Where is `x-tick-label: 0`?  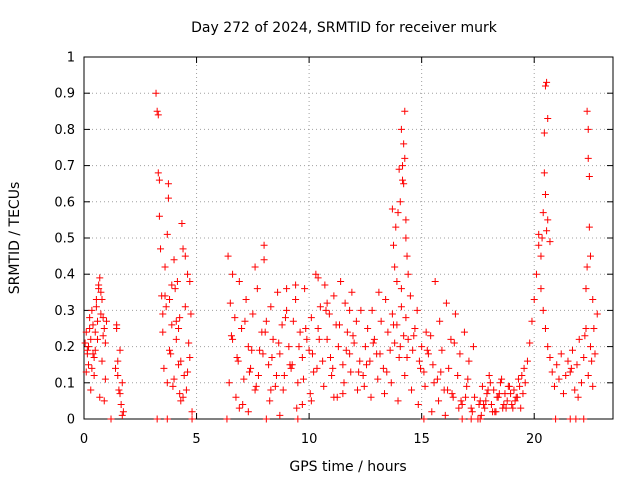 x-tick-label: 0 is located at coordinates (84, 439).